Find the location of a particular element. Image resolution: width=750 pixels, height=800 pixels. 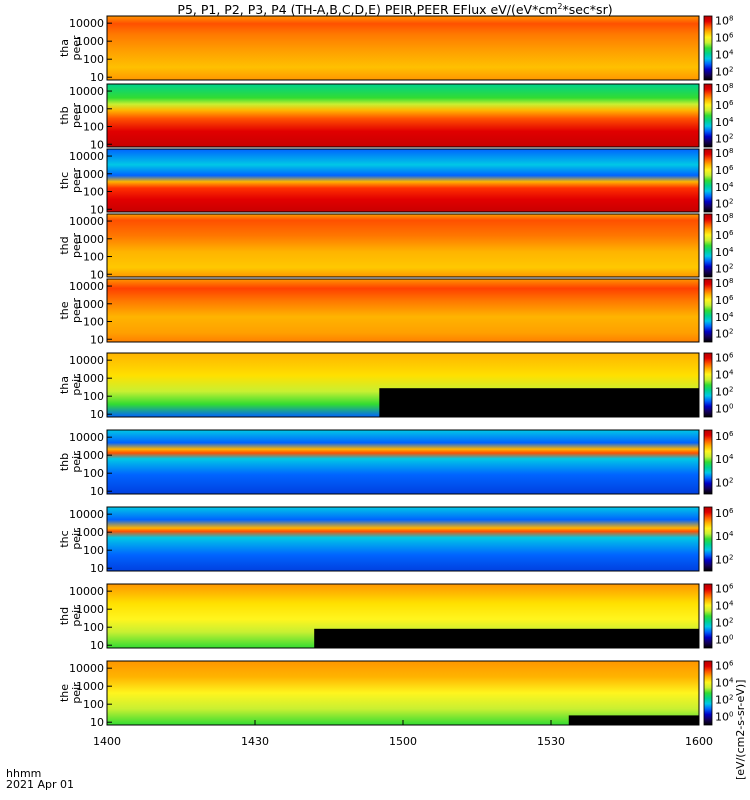

panel-probe-label: the is located at coordinates (64, 310).